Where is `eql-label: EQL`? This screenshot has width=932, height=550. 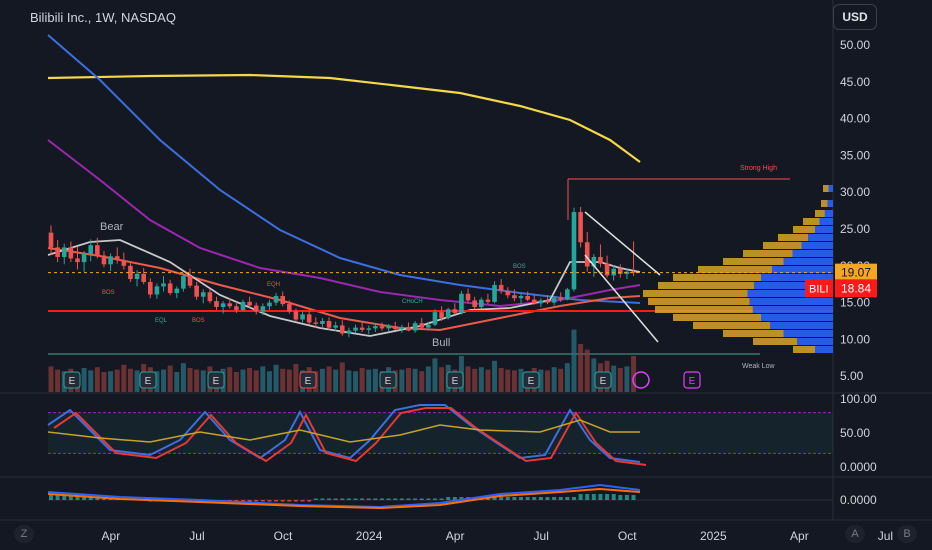
eql-label: EQL is located at coordinates (161, 321).